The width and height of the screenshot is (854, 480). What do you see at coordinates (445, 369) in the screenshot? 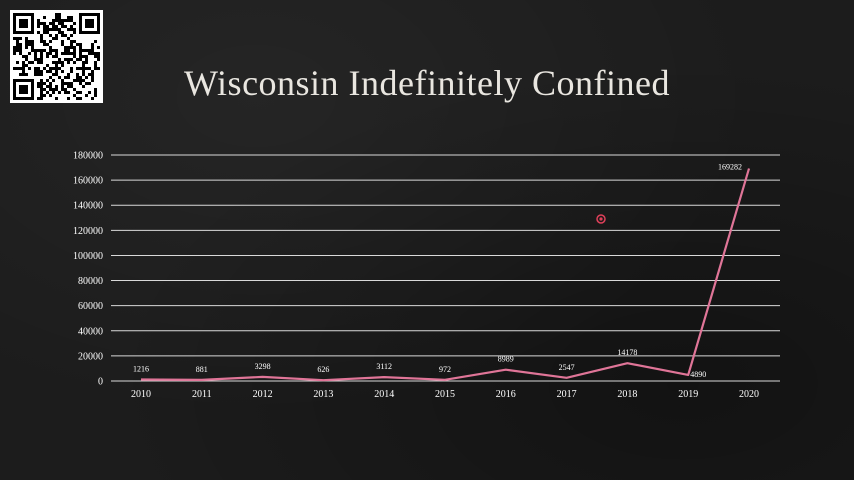
I see `data-label: 972` at bounding box center [445, 369].